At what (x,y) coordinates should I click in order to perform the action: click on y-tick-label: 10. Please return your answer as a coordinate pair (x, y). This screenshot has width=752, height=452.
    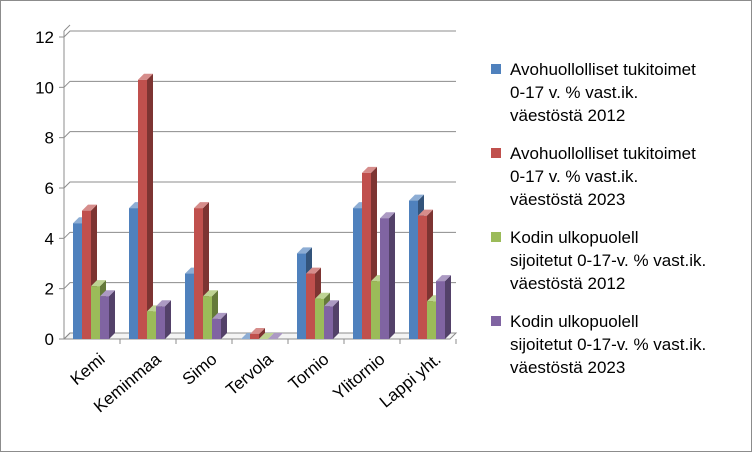
    Looking at the image, I should click on (44, 87).